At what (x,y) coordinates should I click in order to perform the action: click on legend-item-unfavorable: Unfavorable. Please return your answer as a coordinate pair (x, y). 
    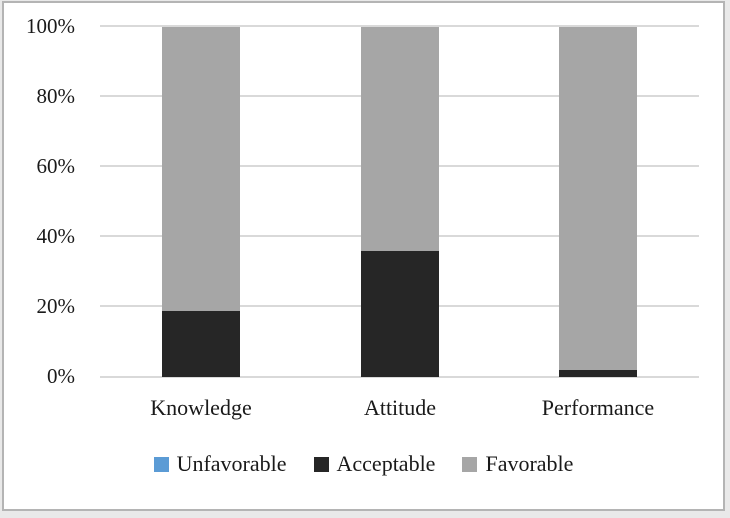
    Looking at the image, I should click on (220, 464).